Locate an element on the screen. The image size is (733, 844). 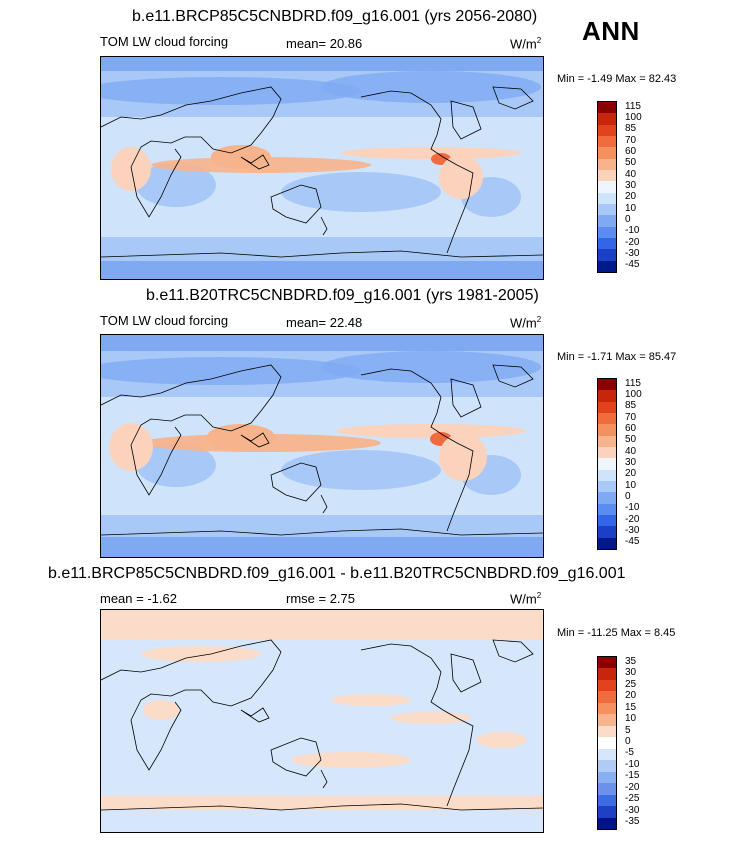
panel1-units: W/m2 is located at coordinates (526, 44).